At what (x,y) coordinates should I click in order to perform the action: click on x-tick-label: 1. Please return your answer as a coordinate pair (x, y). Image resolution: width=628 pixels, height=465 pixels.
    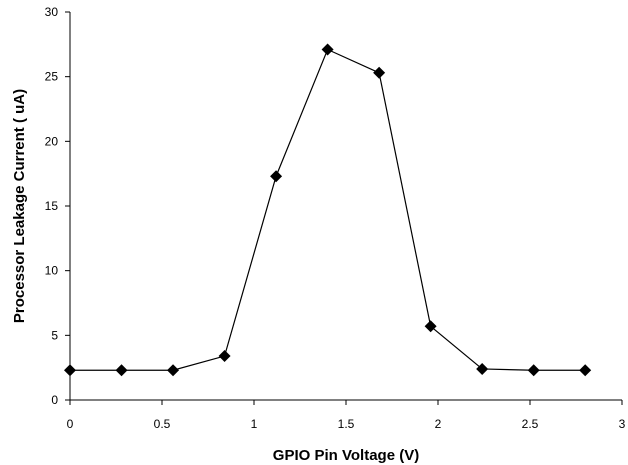
    Looking at the image, I should click on (254, 424).